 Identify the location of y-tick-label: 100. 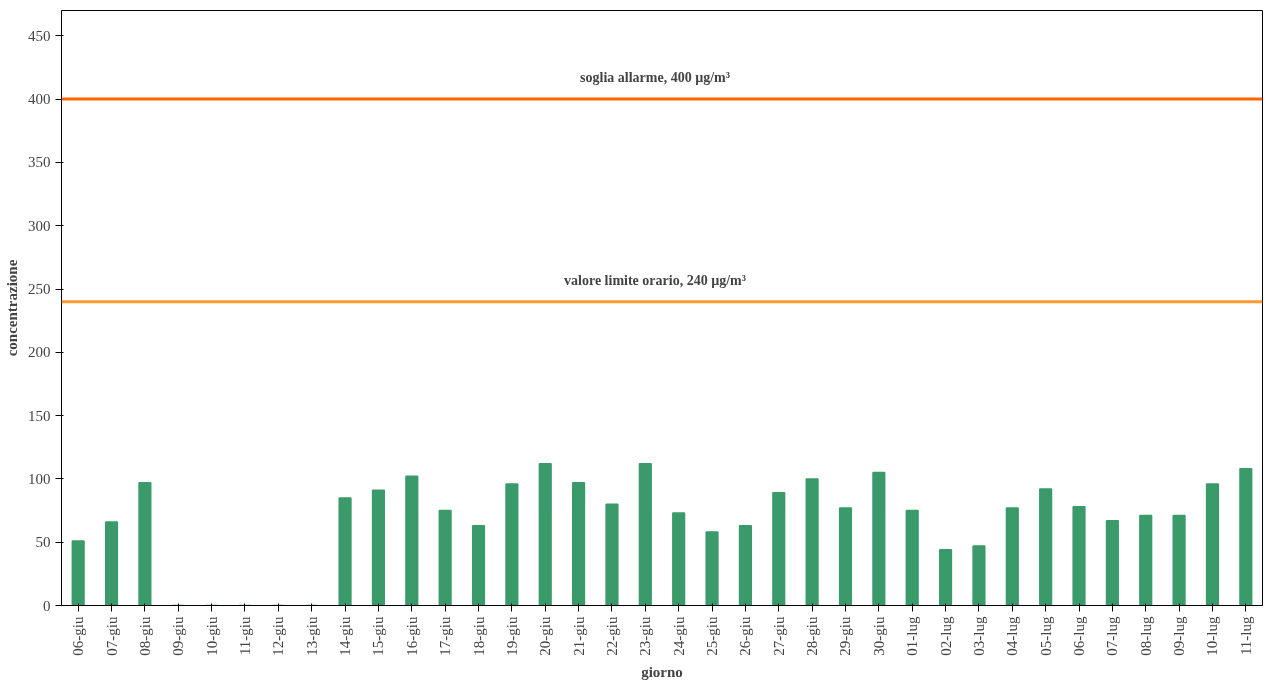
(39, 478).